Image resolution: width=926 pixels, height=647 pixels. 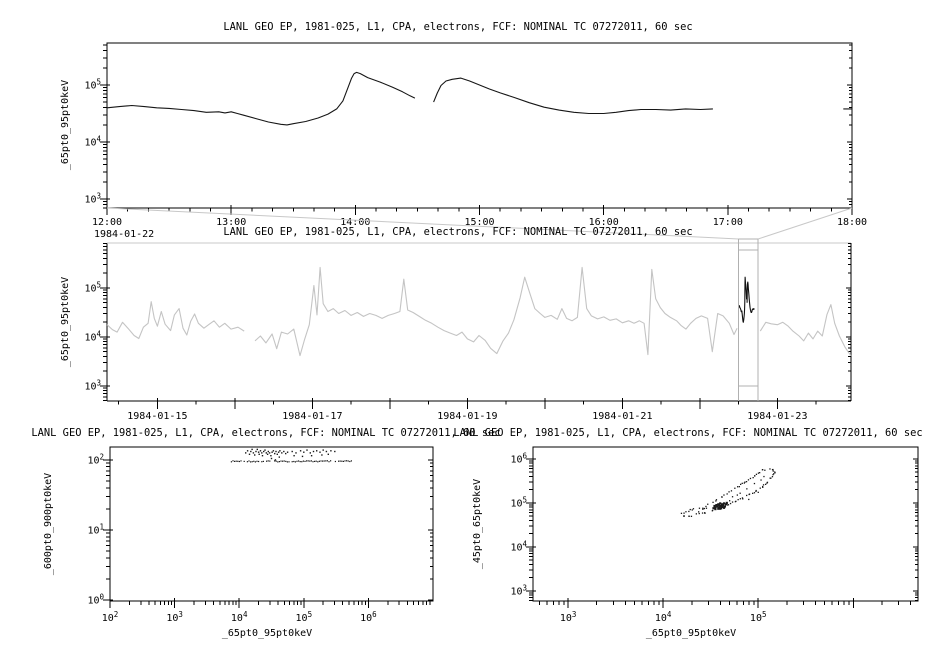 I want to click on scatter-right-plot, so click(x=725, y=524).